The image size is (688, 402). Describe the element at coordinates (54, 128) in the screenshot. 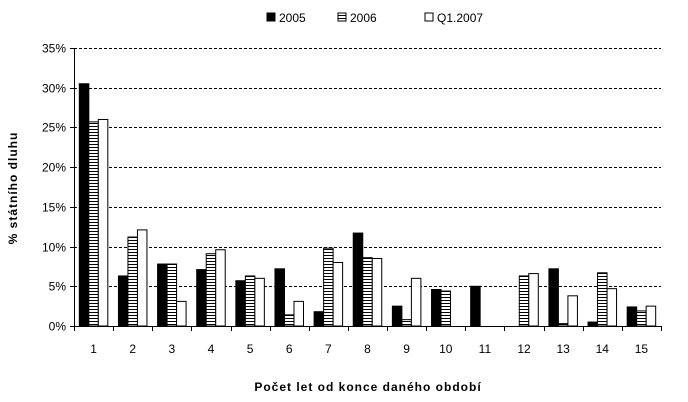

I see `y-tick-label: 25%` at that location.